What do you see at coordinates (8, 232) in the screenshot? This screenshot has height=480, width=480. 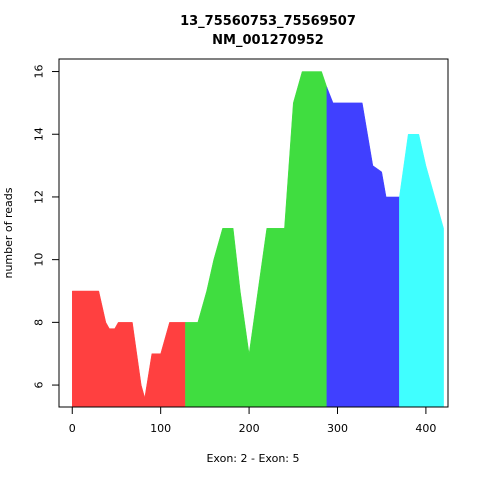 I see `y-axis-label: number of reads` at bounding box center [8, 232].